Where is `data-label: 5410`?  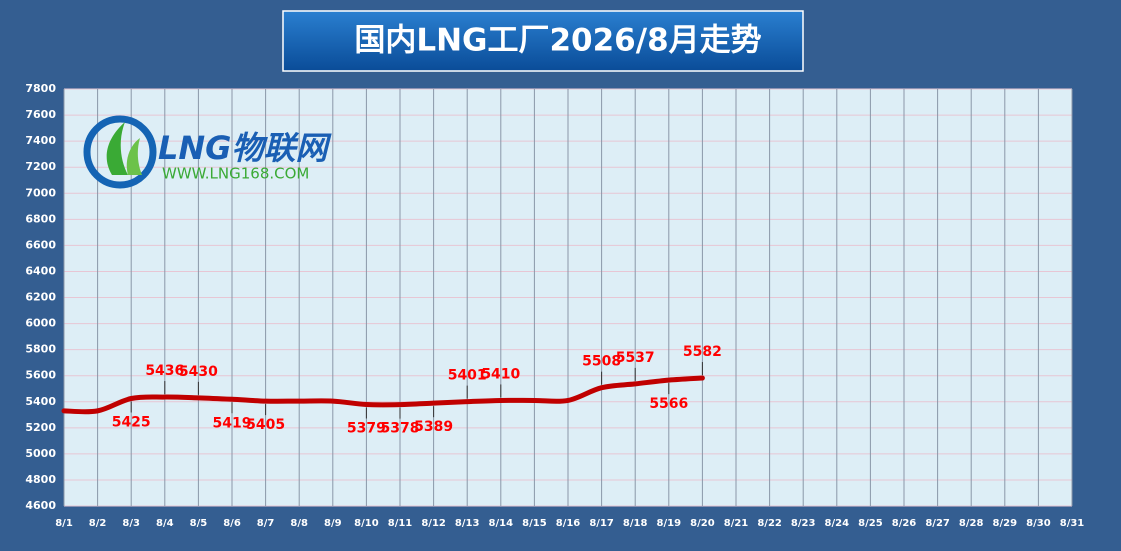 data-label: 5410 is located at coordinates (500, 374).